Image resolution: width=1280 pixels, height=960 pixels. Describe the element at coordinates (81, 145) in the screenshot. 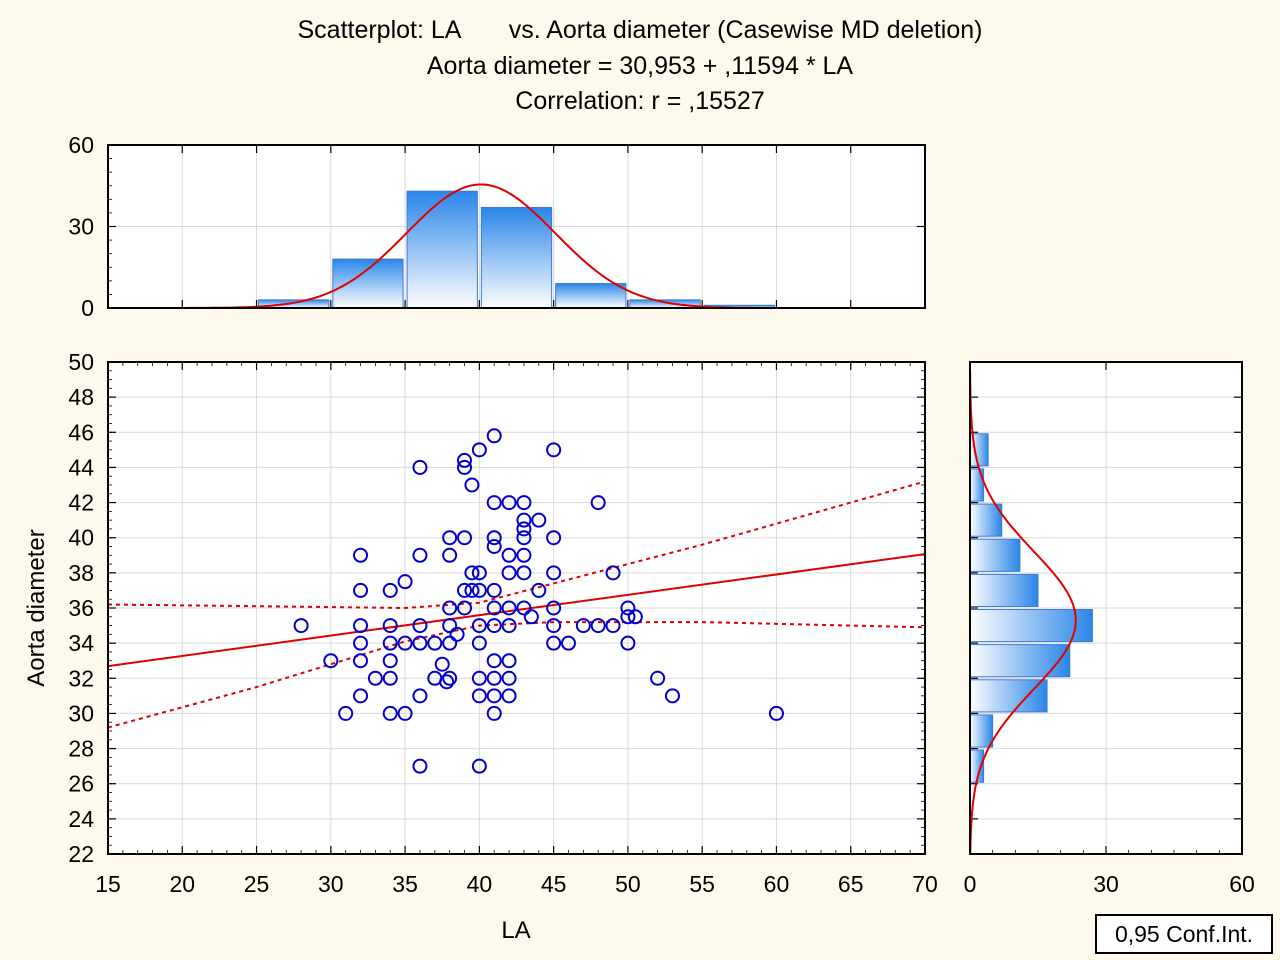

I see `top-hist-tick-label: 60` at that location.